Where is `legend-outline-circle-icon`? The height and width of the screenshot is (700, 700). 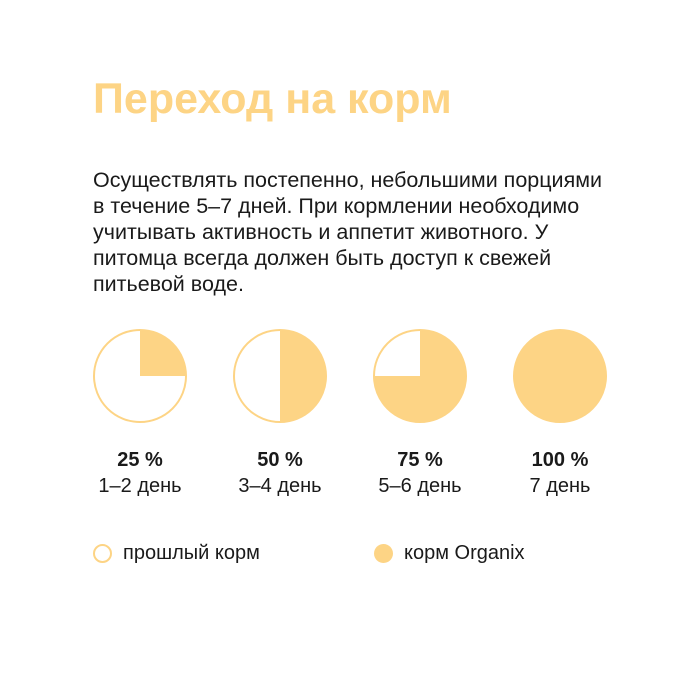 legend-outline-circle-icon is located at coordinates (102, 553).